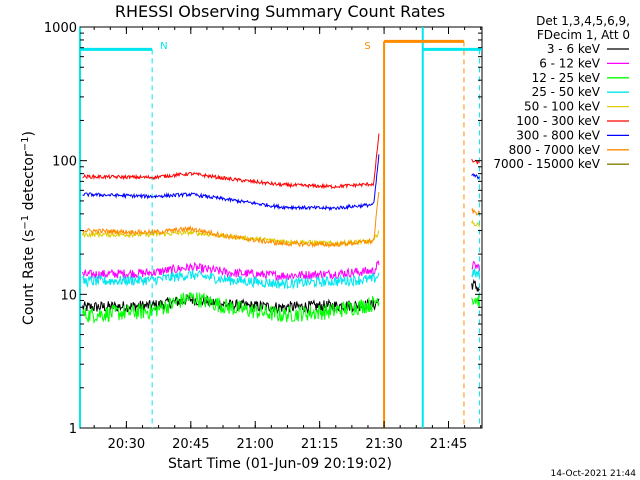 The width and height of the screenshot is (640, 480). What do you see at coordinates (448, 444) in the screenshot?
I see `x-tick-label-5: 21:45` at bounding box center [448, 444].